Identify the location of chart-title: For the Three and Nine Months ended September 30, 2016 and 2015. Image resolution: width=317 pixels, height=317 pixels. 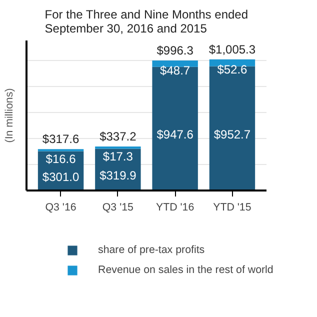
(146, 22).